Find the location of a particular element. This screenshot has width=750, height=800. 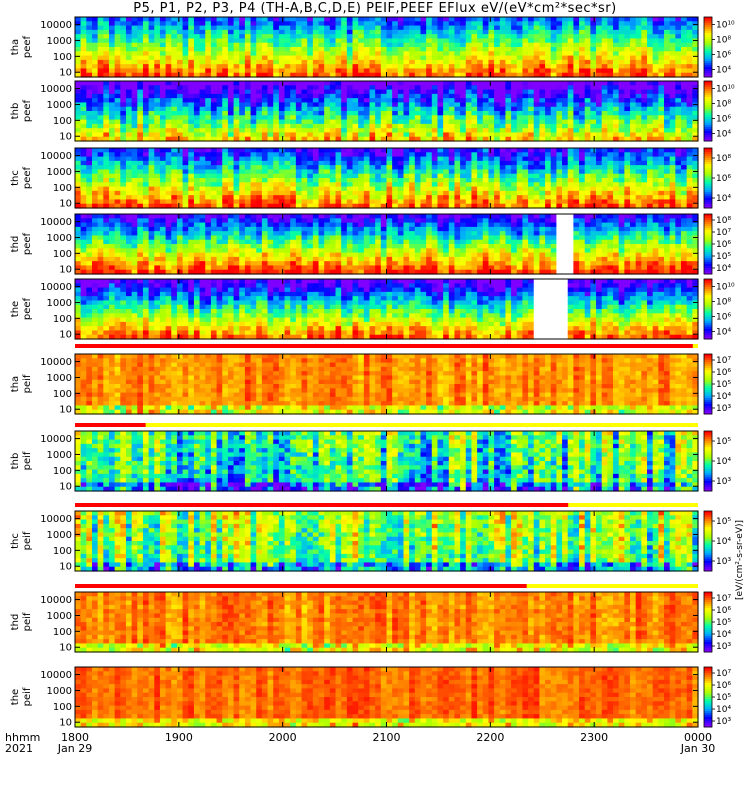

panel-label-product: peef is located at coordinates (27, 177).